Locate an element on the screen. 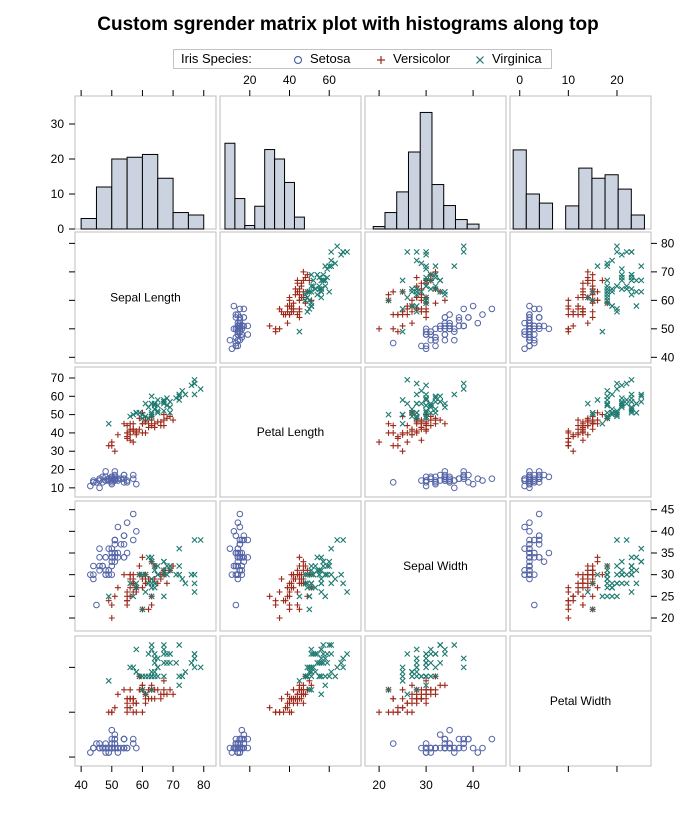  y-tick-label: 20 is located at coordinates (668, 618).